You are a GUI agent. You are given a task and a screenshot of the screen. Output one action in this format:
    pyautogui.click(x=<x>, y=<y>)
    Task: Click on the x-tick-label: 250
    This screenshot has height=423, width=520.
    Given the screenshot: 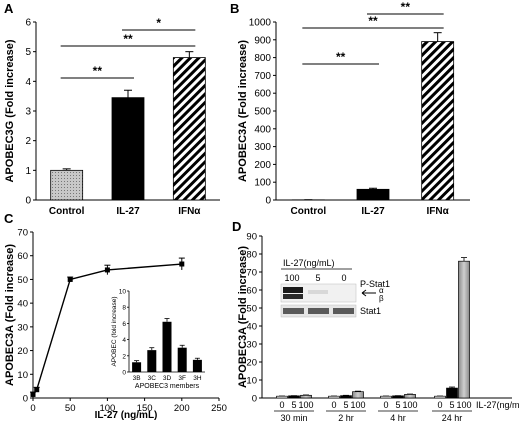 What is the action you would take?
    pyautogui.click(x=219, y=408)
    